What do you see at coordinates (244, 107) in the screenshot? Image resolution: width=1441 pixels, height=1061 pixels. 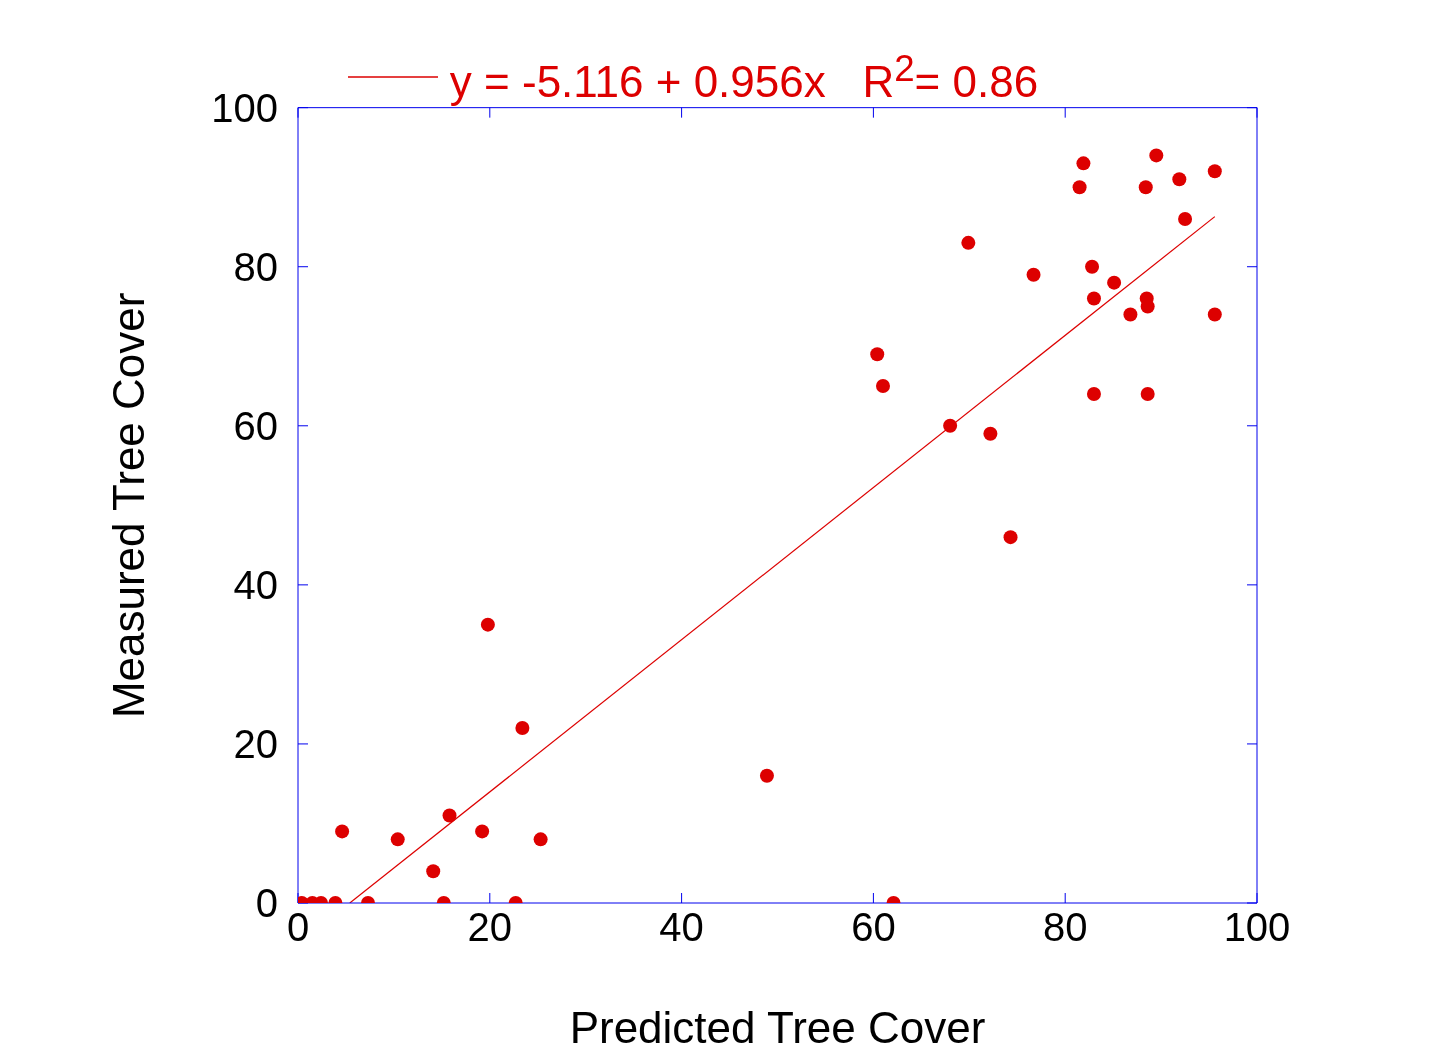 I see `y-tick-label: 100` at bounding box center [244, 107].